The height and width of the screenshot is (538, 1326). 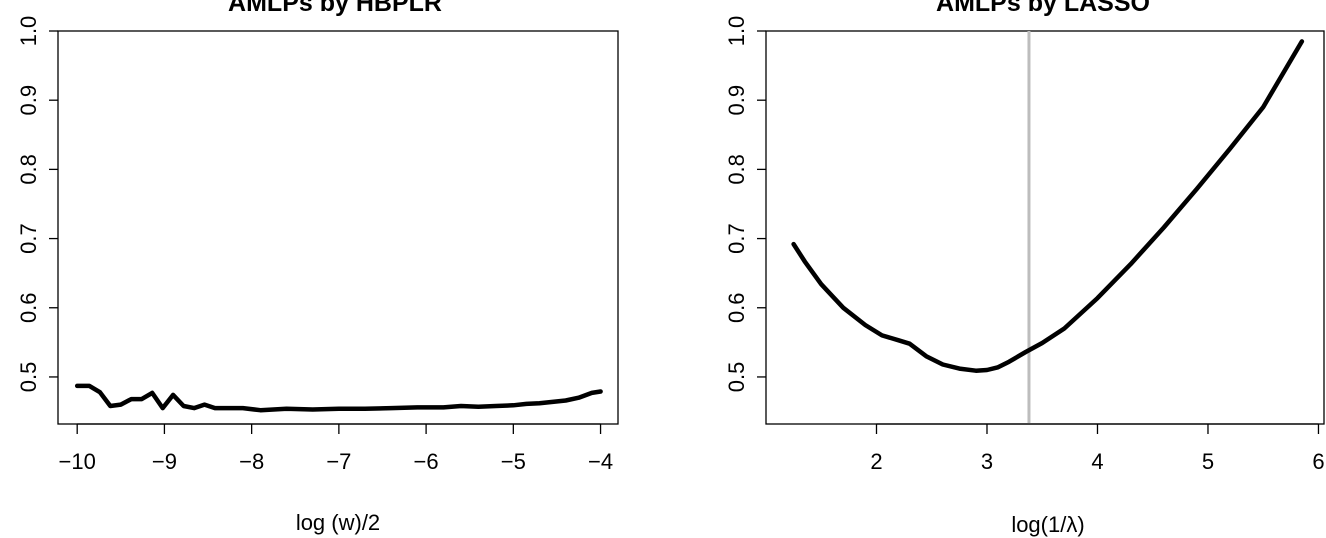 What do you see at coordinates (1208, 461) in the screenshot?
I see `x-tick-label: 5` at bounding box center [1208, 461].